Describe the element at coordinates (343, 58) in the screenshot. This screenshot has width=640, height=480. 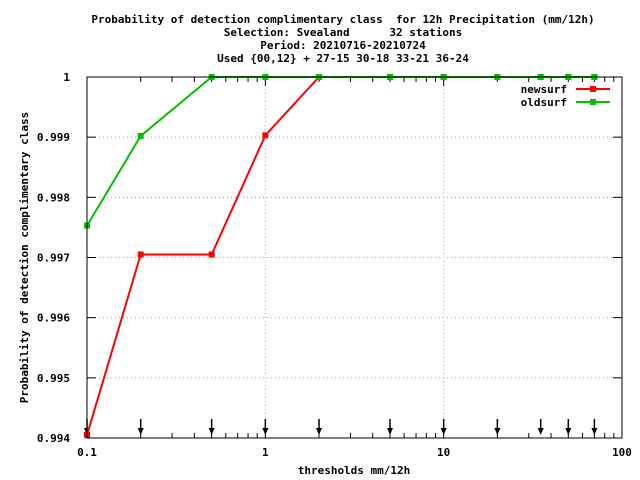
I see `title-line: Used {00,12} + 27-15 30-18 33-21 36-24` at that location.